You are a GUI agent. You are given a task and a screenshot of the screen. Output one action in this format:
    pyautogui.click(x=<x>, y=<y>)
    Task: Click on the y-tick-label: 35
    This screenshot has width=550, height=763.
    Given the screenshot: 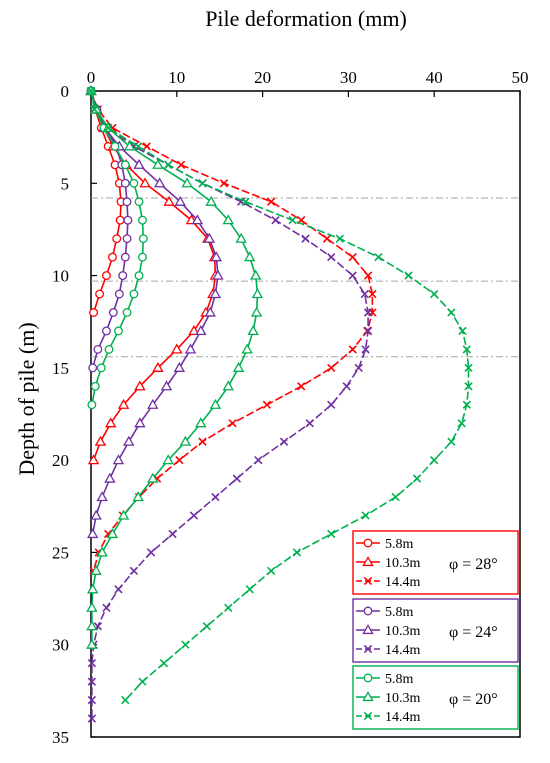 What is the action you would take?
    pyautogui.click(x=60, y=737)
    